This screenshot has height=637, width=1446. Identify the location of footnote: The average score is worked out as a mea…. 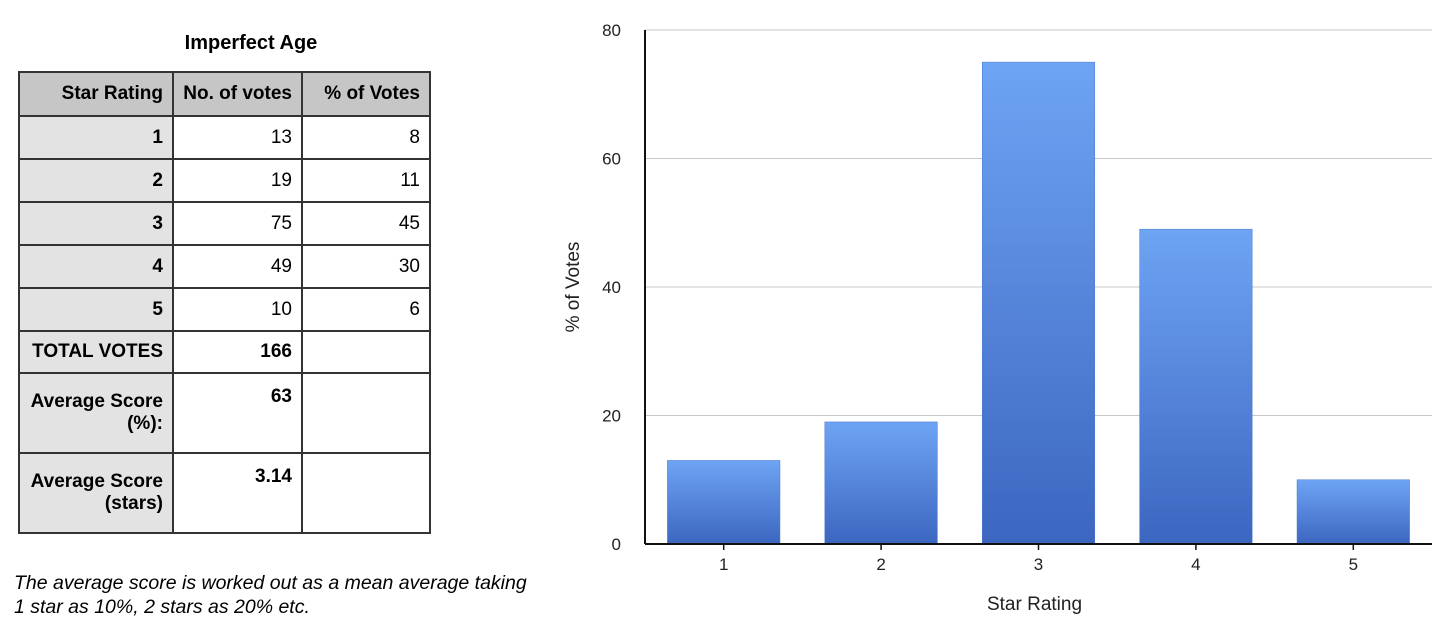
(270, 595).